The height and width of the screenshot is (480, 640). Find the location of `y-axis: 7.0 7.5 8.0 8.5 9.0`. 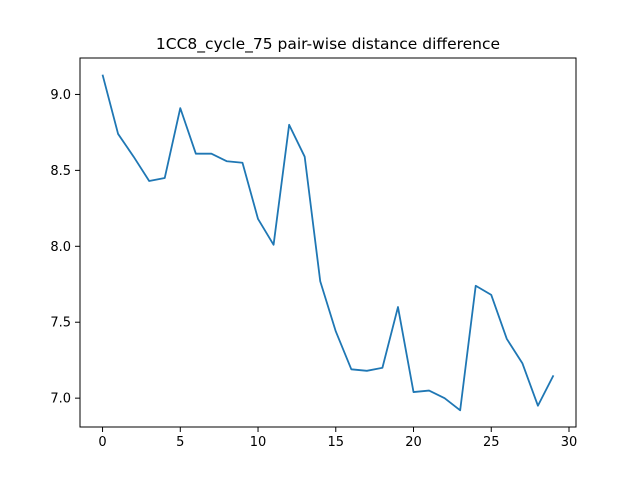

y-axis: 7.0 7.5 8.0 8.5 9.0 is located at coordinates (65, 247).